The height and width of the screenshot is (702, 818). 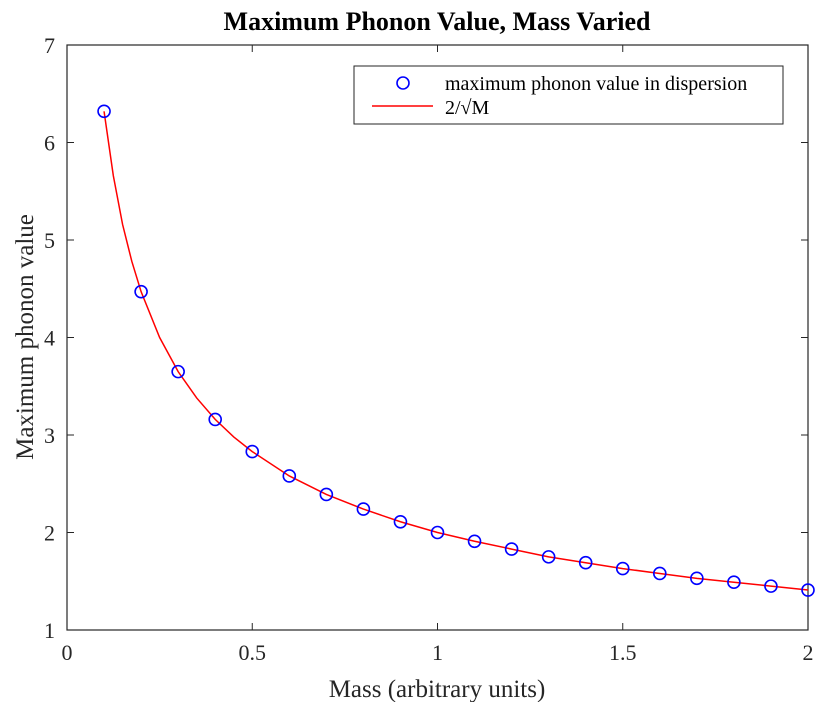 What do you see at coordinates (25, 337) in the screenshot?
I see `y-axis-label: Maximum phonon value` at bounding box center [25, 337].